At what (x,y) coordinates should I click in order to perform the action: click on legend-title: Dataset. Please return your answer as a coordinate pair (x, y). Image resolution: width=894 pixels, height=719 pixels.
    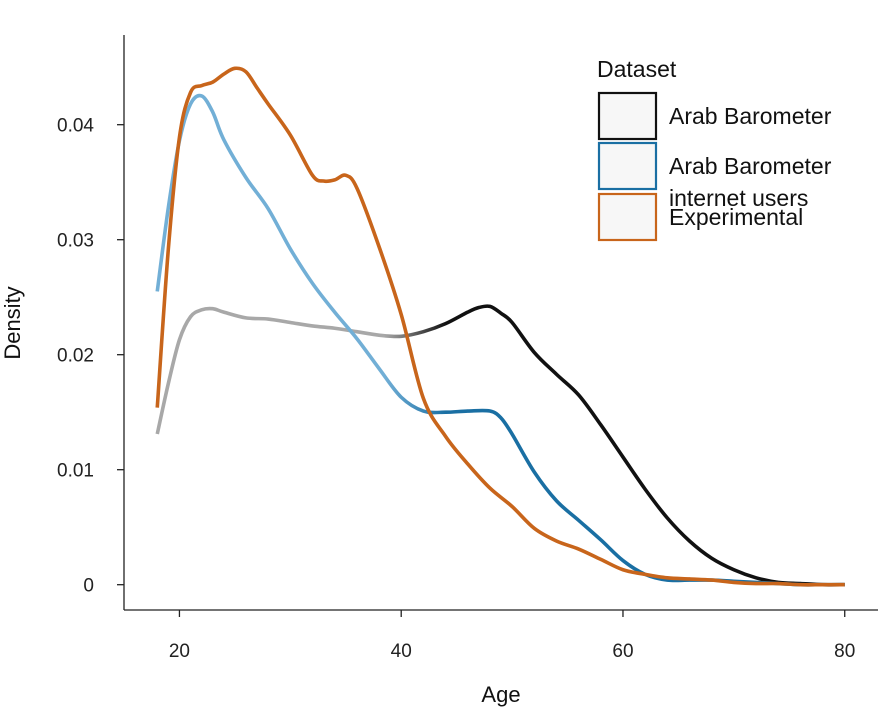
    Looking at the image, I should click on (637, 69).